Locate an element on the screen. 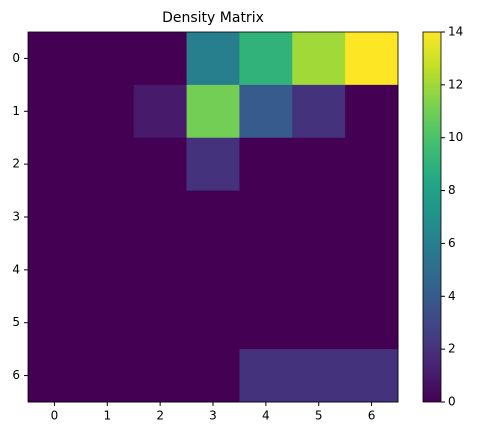 This screenshot has width=478, height=435. colorbar-tick-label: 2 is located at coordinates (452, 349).